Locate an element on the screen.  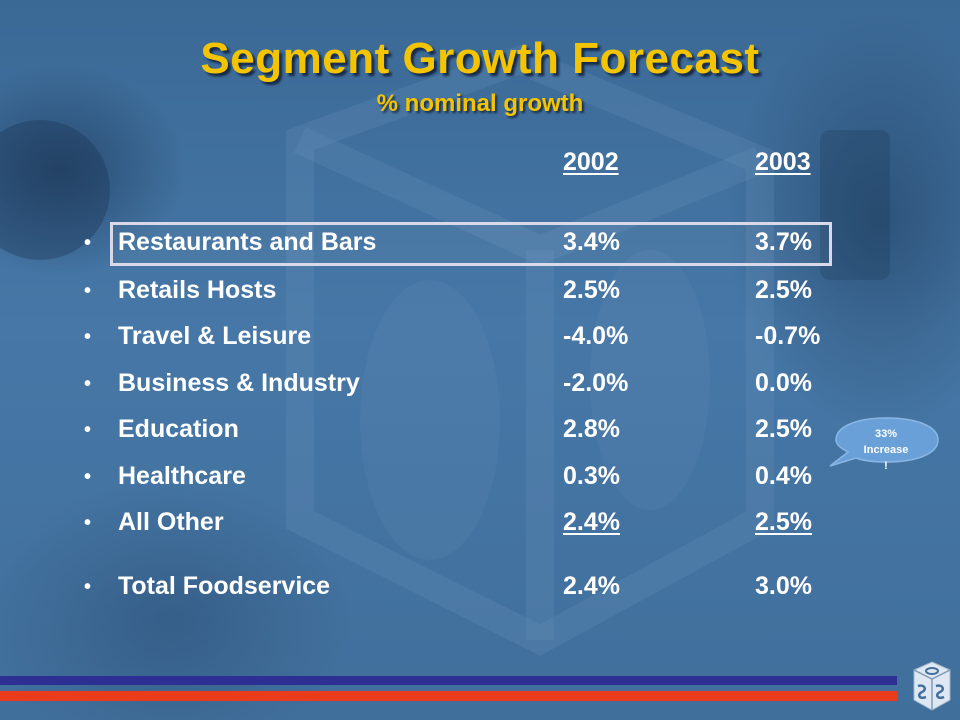
callout-line-3: ! is located at coordinates (886, 466).